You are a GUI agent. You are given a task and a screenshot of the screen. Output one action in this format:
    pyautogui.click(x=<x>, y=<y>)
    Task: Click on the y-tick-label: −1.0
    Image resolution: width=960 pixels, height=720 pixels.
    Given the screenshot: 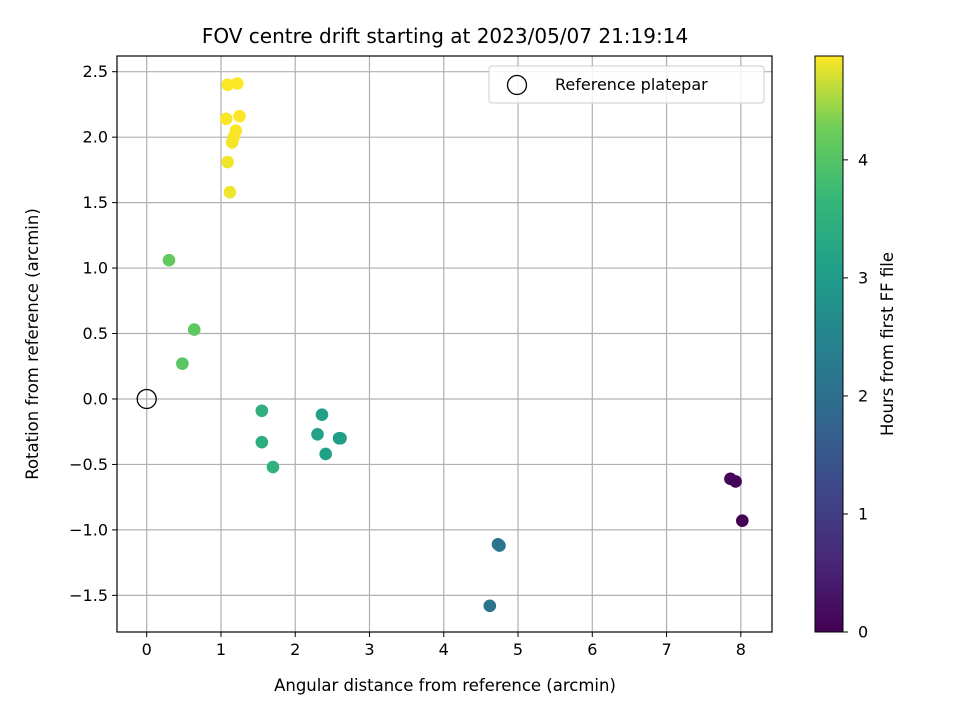 What is the action you would take?
    pyautogui.click(x=88, y=529)
    